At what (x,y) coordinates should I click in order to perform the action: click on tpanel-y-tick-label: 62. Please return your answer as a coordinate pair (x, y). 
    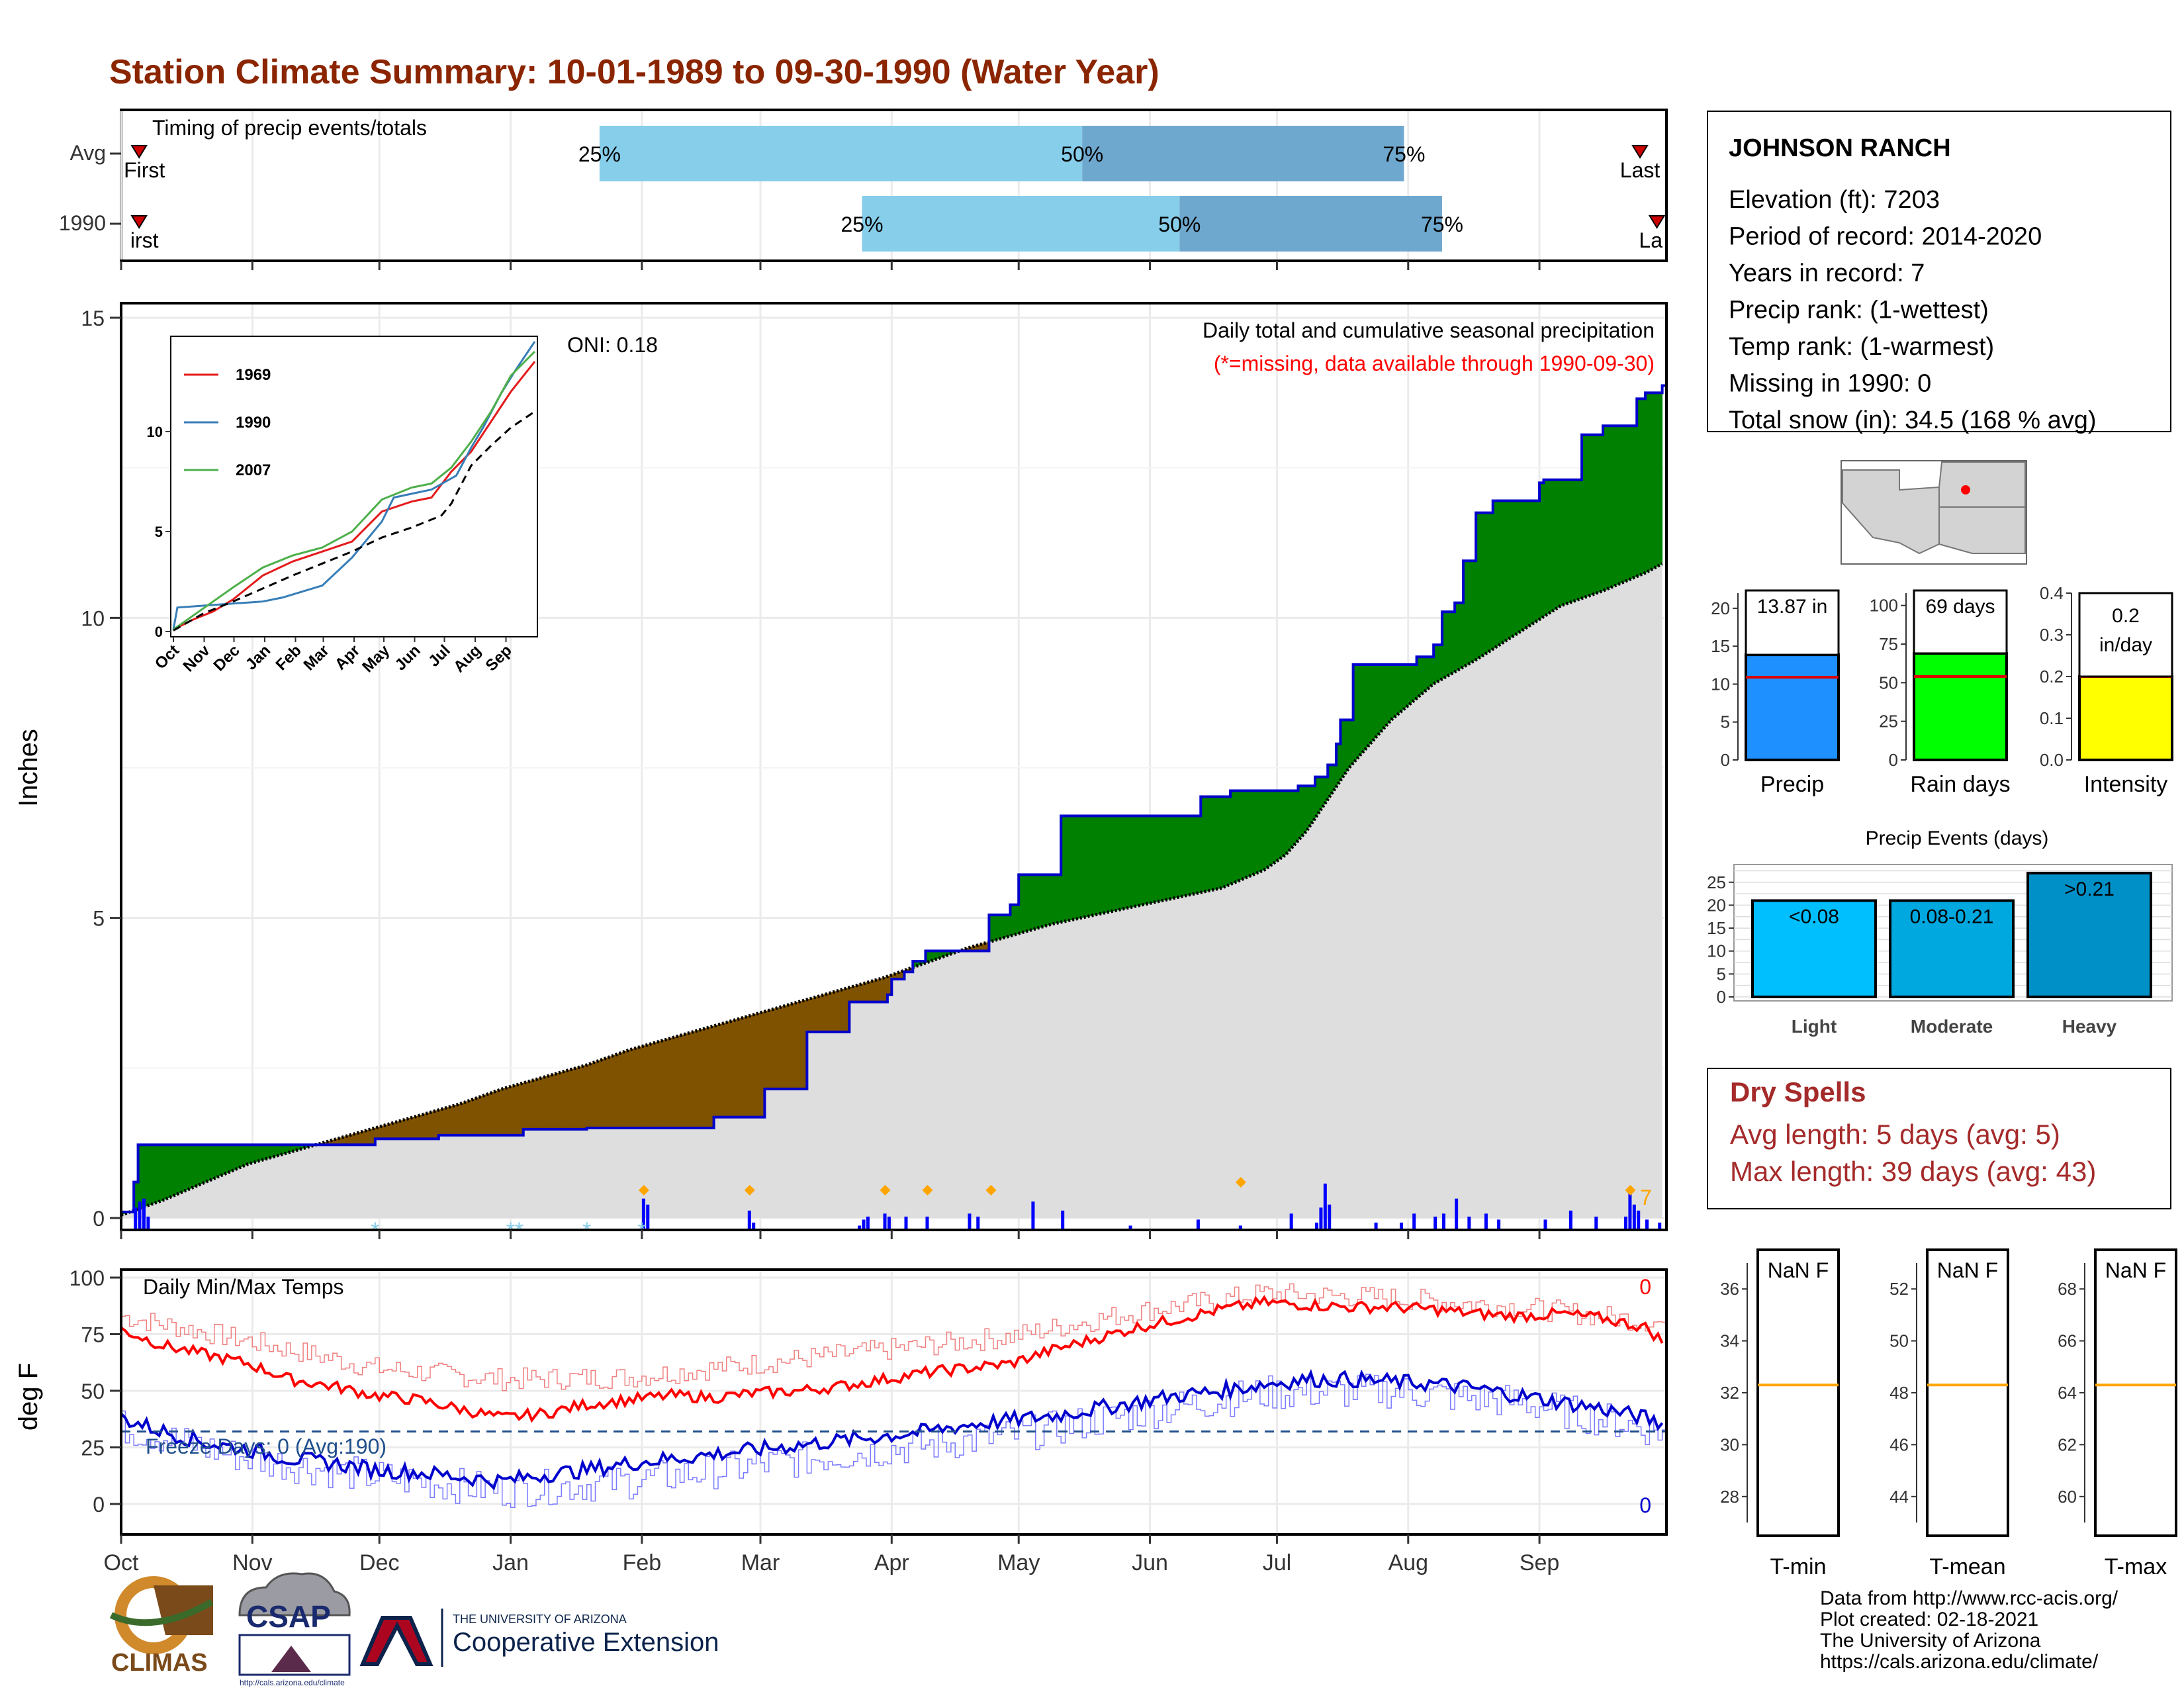
    Looking at the image, I should click on (2067, 1444).